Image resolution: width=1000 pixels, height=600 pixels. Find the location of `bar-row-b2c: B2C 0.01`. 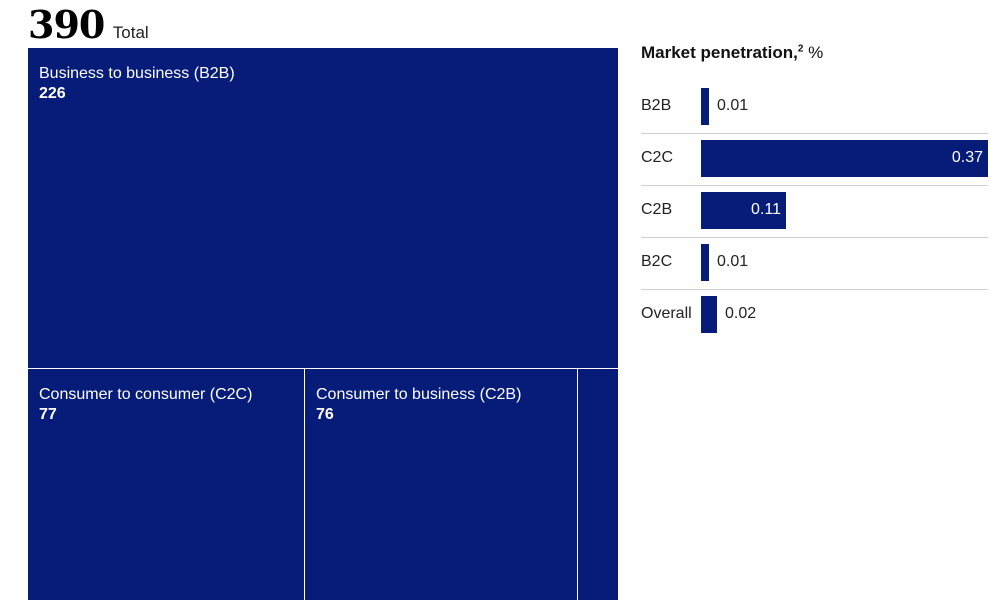

bar-row-b2c: B2C 0.01 is located at coordinates (814, 263).